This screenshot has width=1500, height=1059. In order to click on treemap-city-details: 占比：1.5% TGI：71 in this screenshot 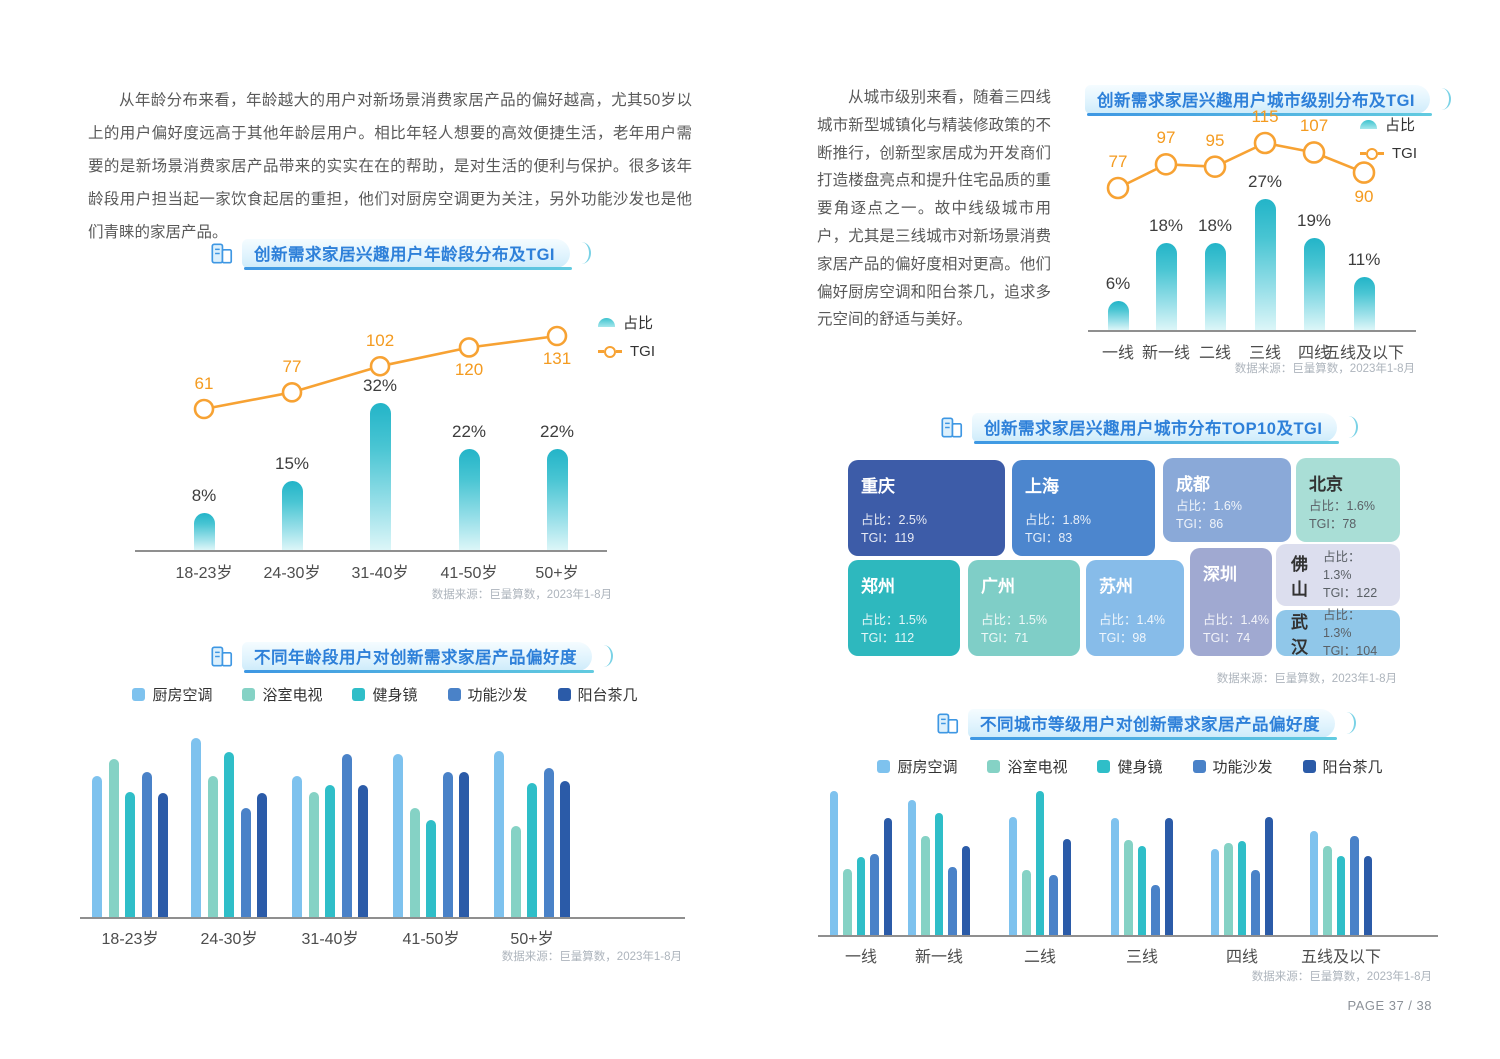, I will do `click(1014, 629)`.